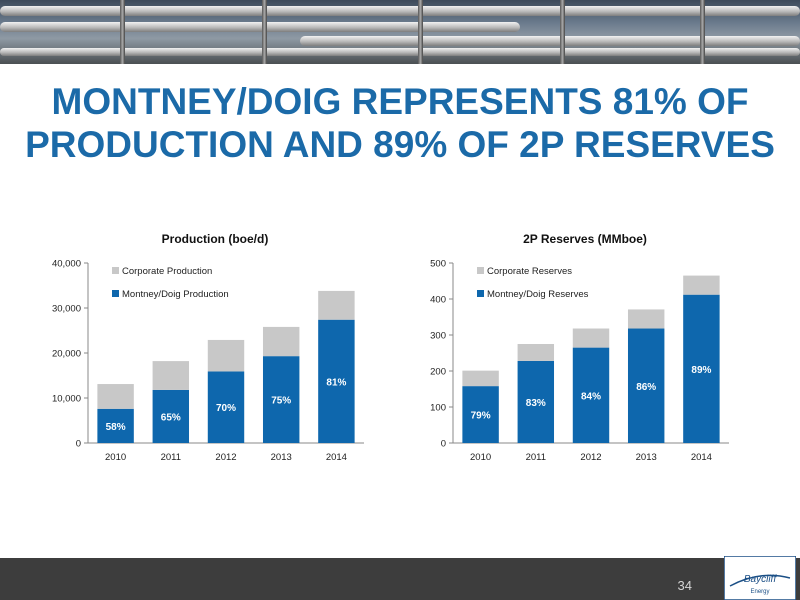  What do you see at coordinates (66, 309) in the screenshot?
I see `production-y-tick-label: 30,000` at bounding box center [66, 309].